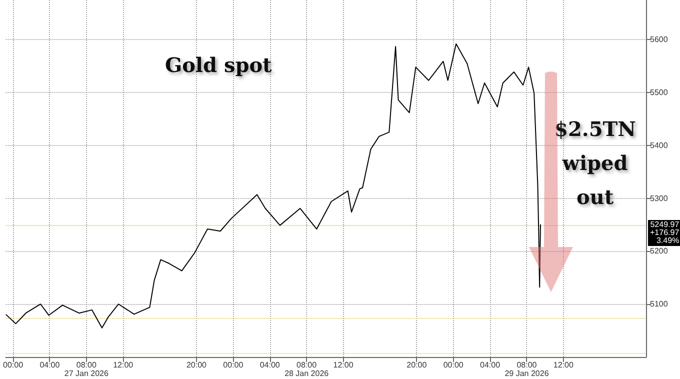 The height and width of the screenshot is (379, 680). What do you see at coordinates (526, 373) in the screenshot?
I see `text: 29 Jan 2026` at bounding box center [526, 373].